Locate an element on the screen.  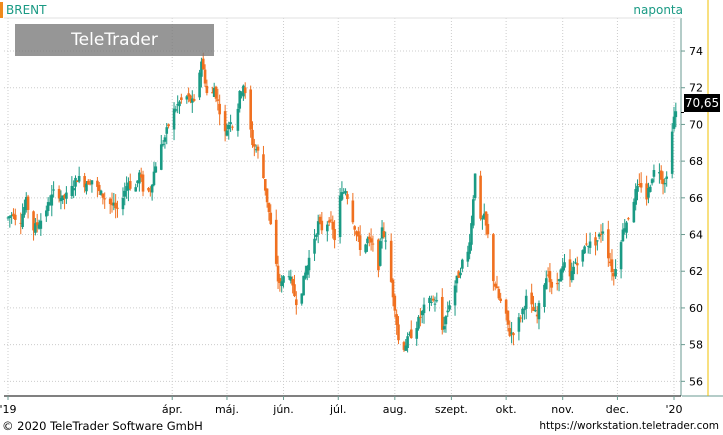
y-tick-label: 66 is located at coordinates (696, 198).